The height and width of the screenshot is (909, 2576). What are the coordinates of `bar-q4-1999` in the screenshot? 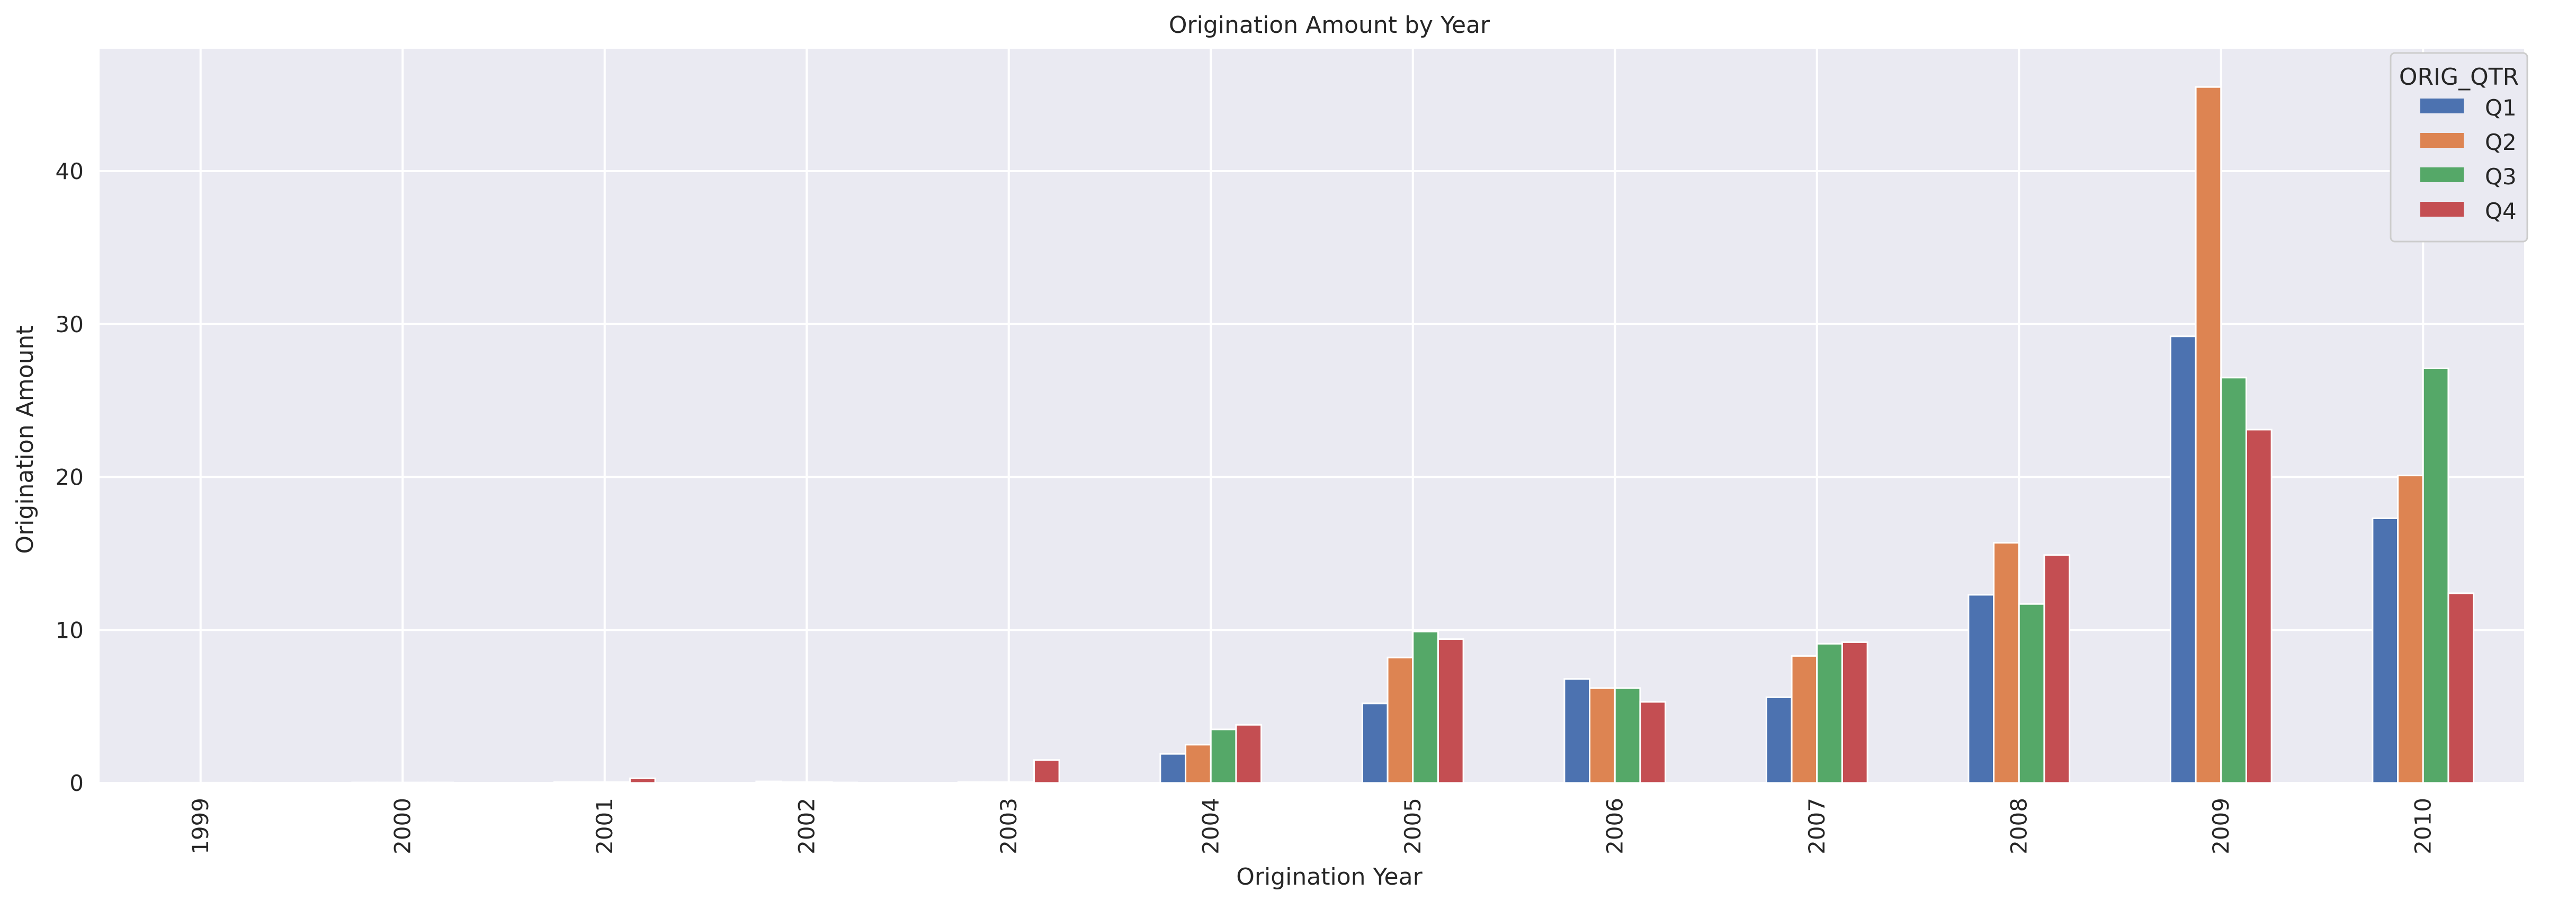 It's located at (238, 782).